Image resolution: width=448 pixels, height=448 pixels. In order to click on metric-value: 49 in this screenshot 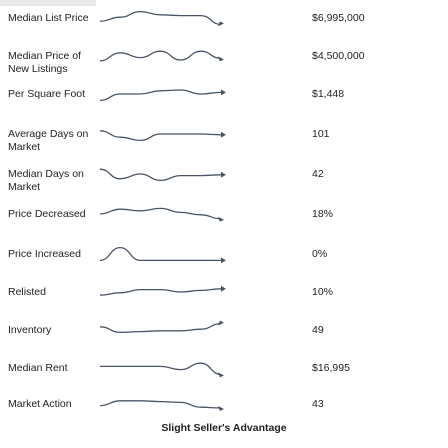, I will do `click(318, 330)`.